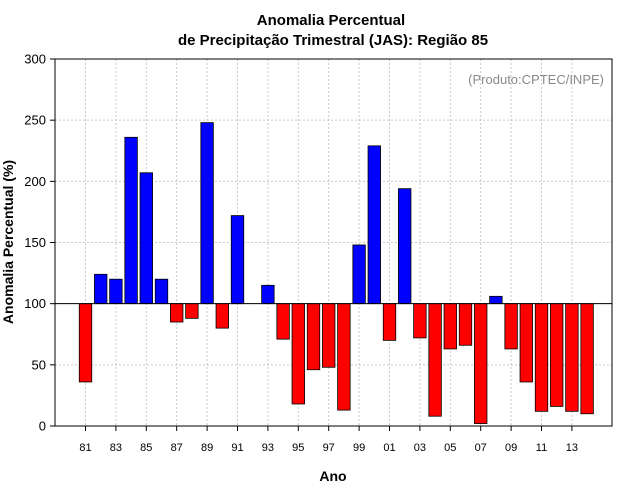 The image size is (640, 500). Describe the element at coordinates (450, 326) in the screenshot. I see `bar-05: 05: 63%` at that location.